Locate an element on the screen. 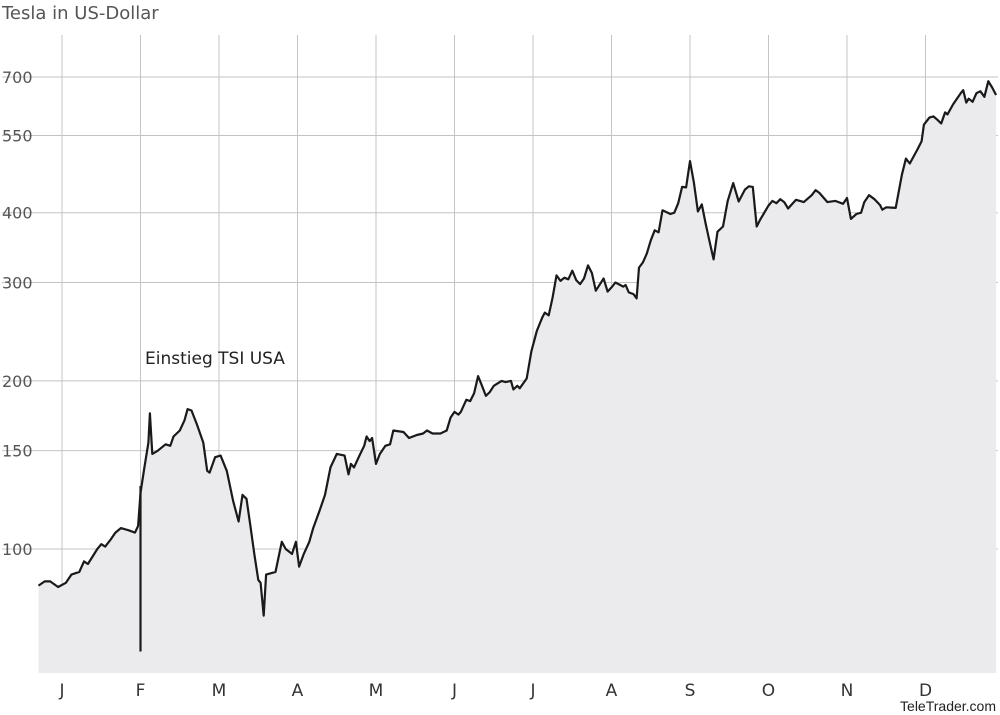 Image resolution: width=1000 pixels, height=715 pixels. y-tick-label-300: 300 is located at coordinates (17, 283).